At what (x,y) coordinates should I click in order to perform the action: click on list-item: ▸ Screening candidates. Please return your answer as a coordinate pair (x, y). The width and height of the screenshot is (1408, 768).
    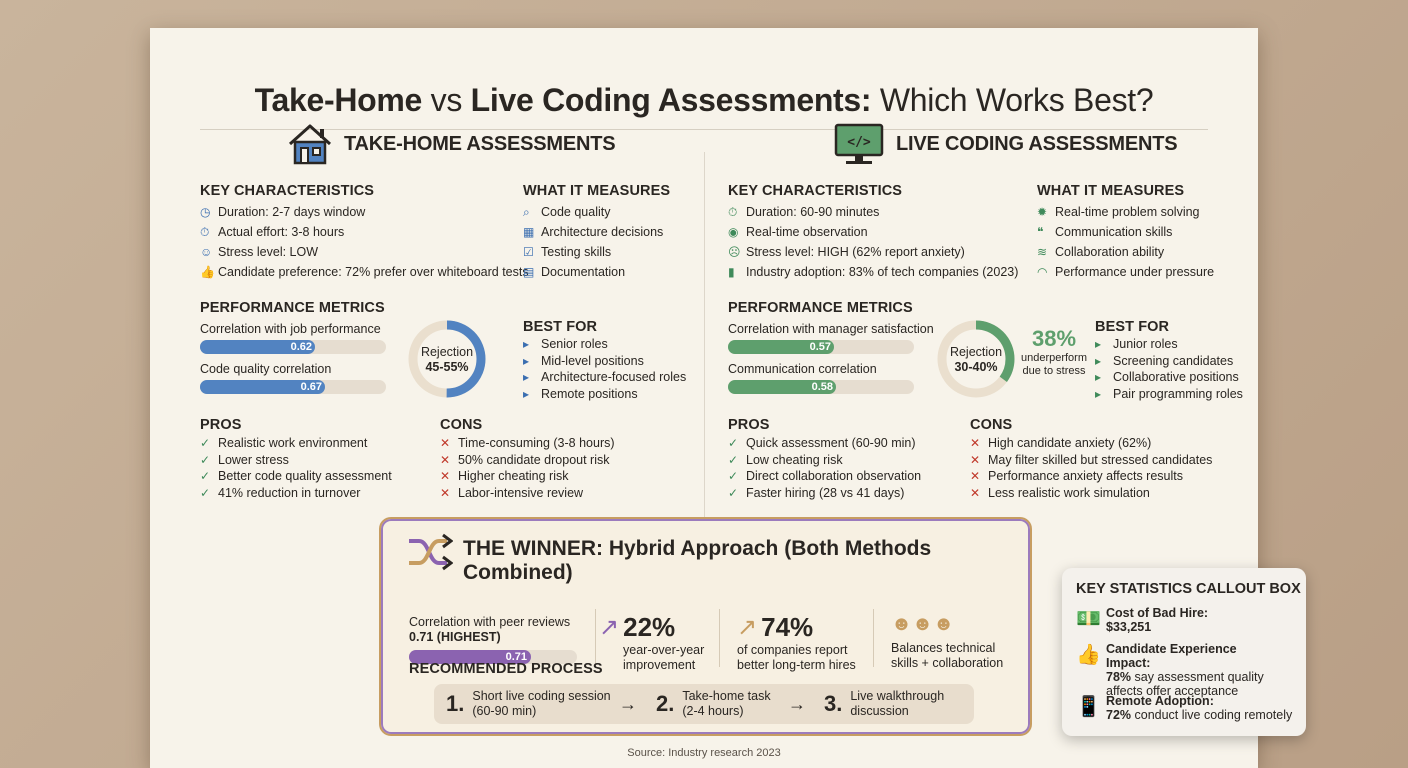
    Looking at the image, I should click on (1164, 360).